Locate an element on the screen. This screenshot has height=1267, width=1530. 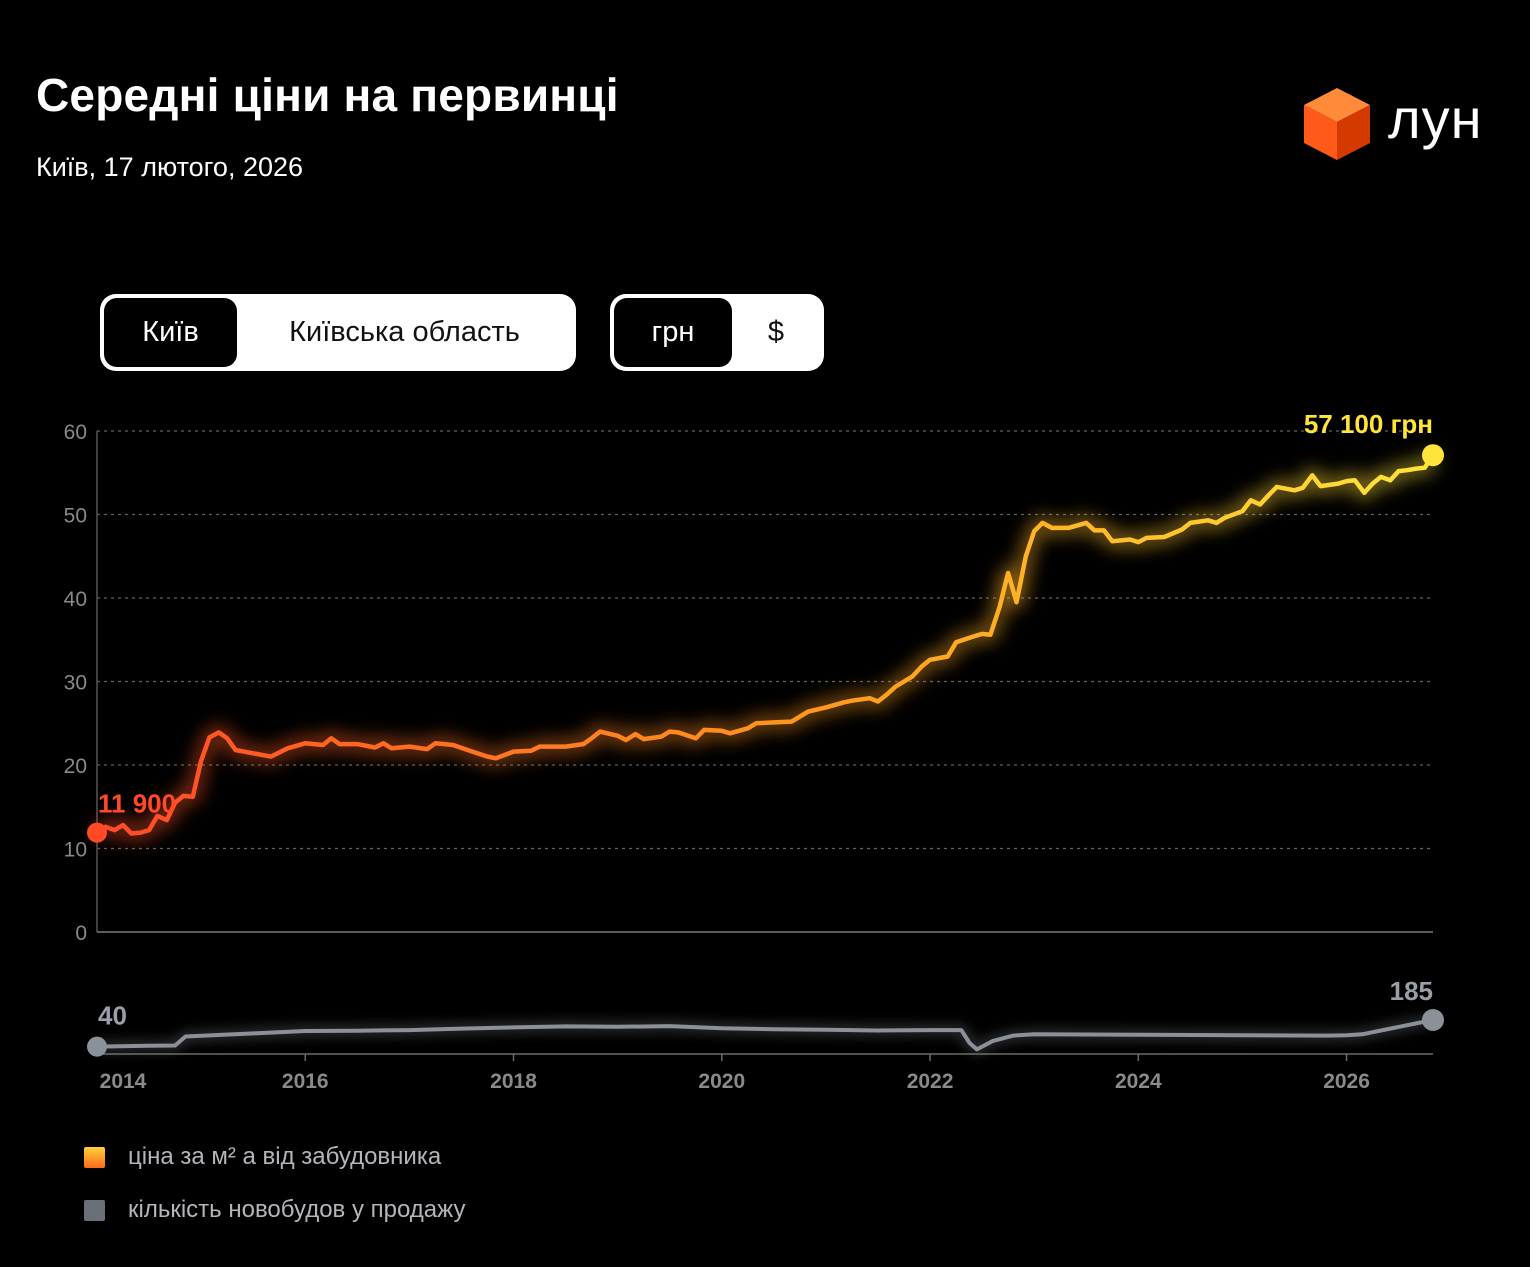
x-tick-label: 2016 is located at coordinates (305, 1081).